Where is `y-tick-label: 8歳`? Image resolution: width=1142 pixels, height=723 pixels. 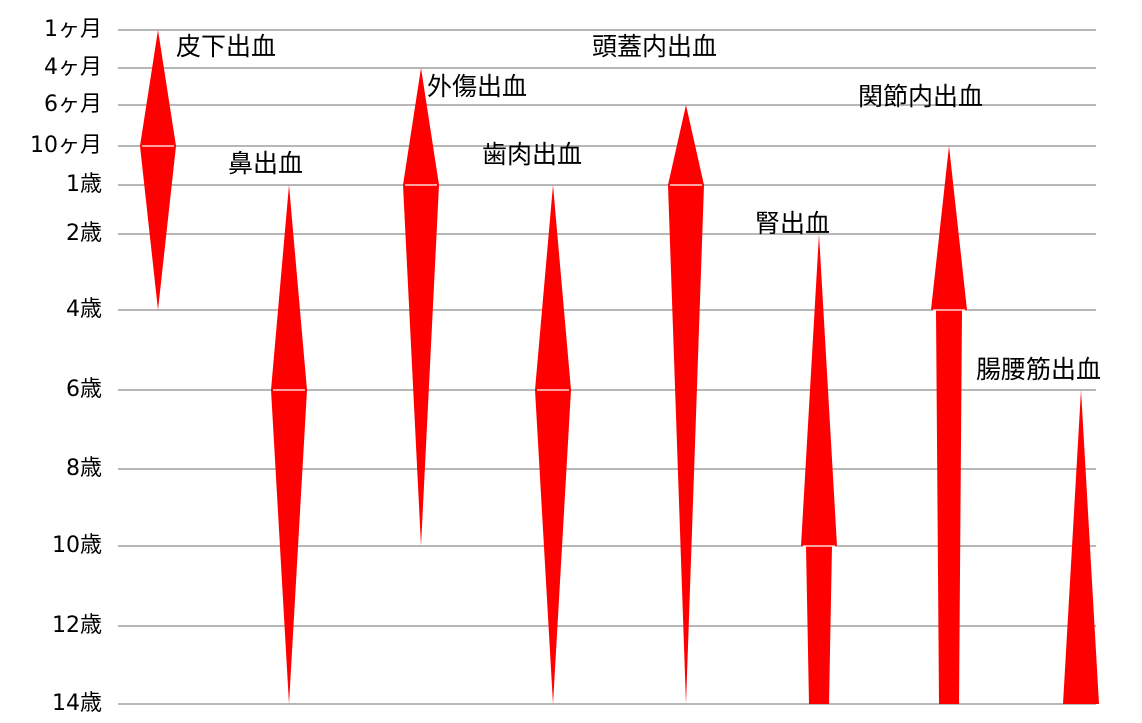
y-tick-label: 8歳 is located at coordinates (84, 468).